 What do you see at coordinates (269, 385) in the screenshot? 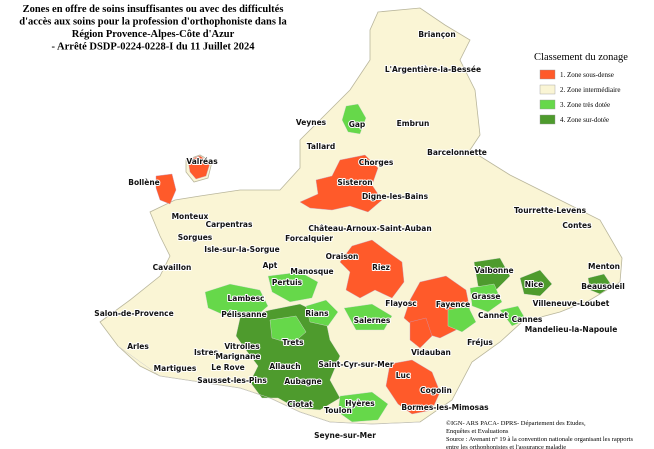
I see `coast-line` at bounding box center [269, 385].